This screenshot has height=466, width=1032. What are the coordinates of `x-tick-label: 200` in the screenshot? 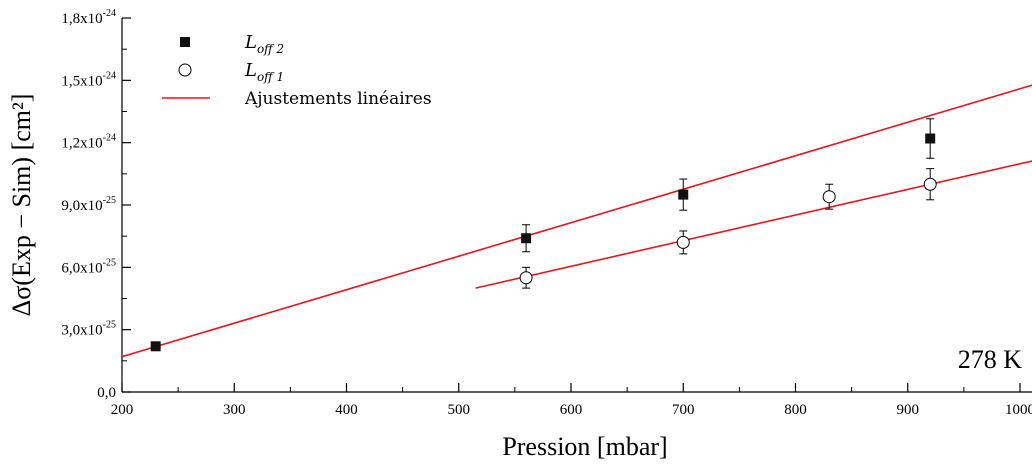 It's located at (122, 410).